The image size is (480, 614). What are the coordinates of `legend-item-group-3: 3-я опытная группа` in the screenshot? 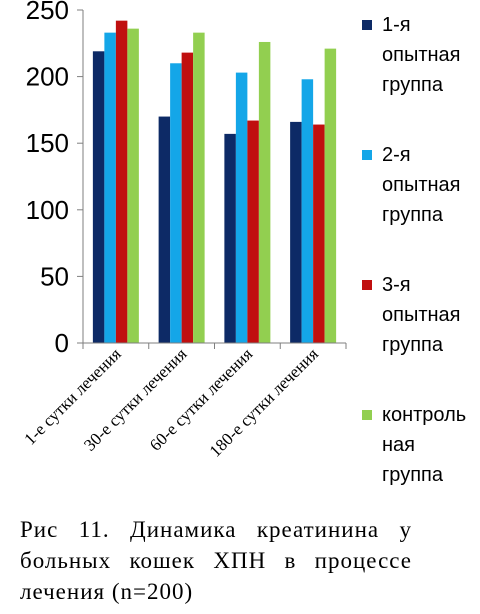 It's located at (416, 333).